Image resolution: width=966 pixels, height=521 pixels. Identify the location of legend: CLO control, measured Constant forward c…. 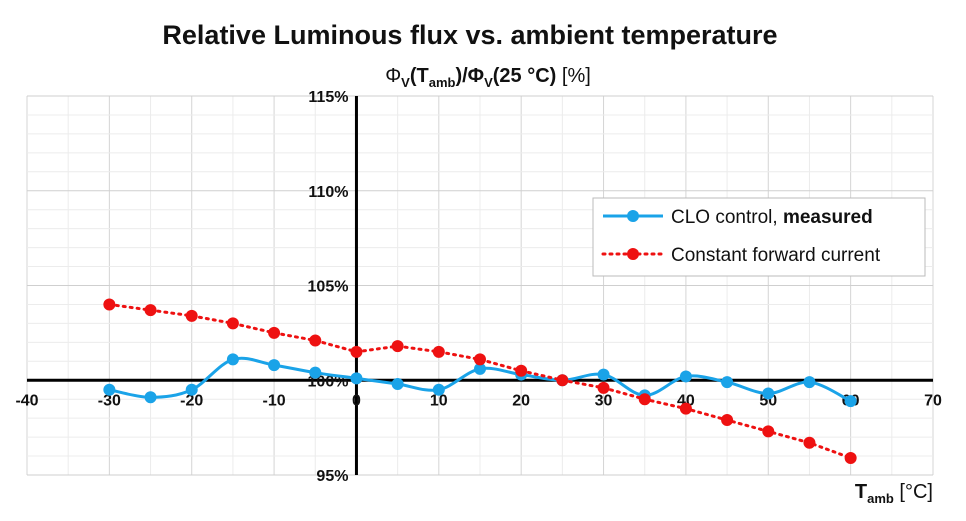
(759, 237).